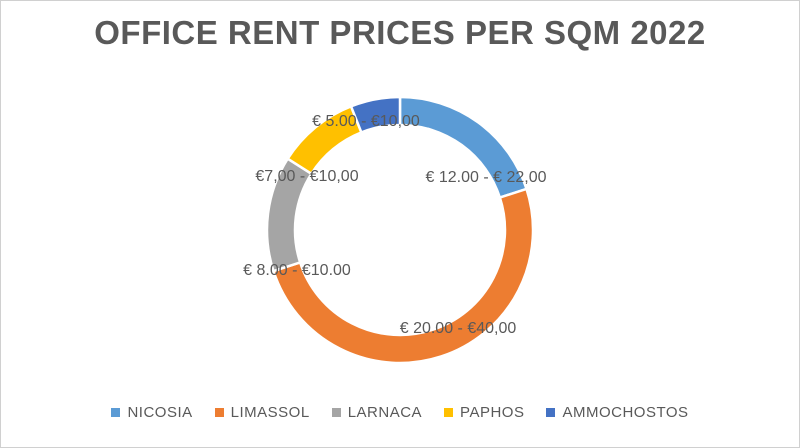 The width and height of the screenshot is (800, 448). Describe the element at coordinates (270, 412) in the screenshot. I see `legend-label: LIMASSOL` at that location.